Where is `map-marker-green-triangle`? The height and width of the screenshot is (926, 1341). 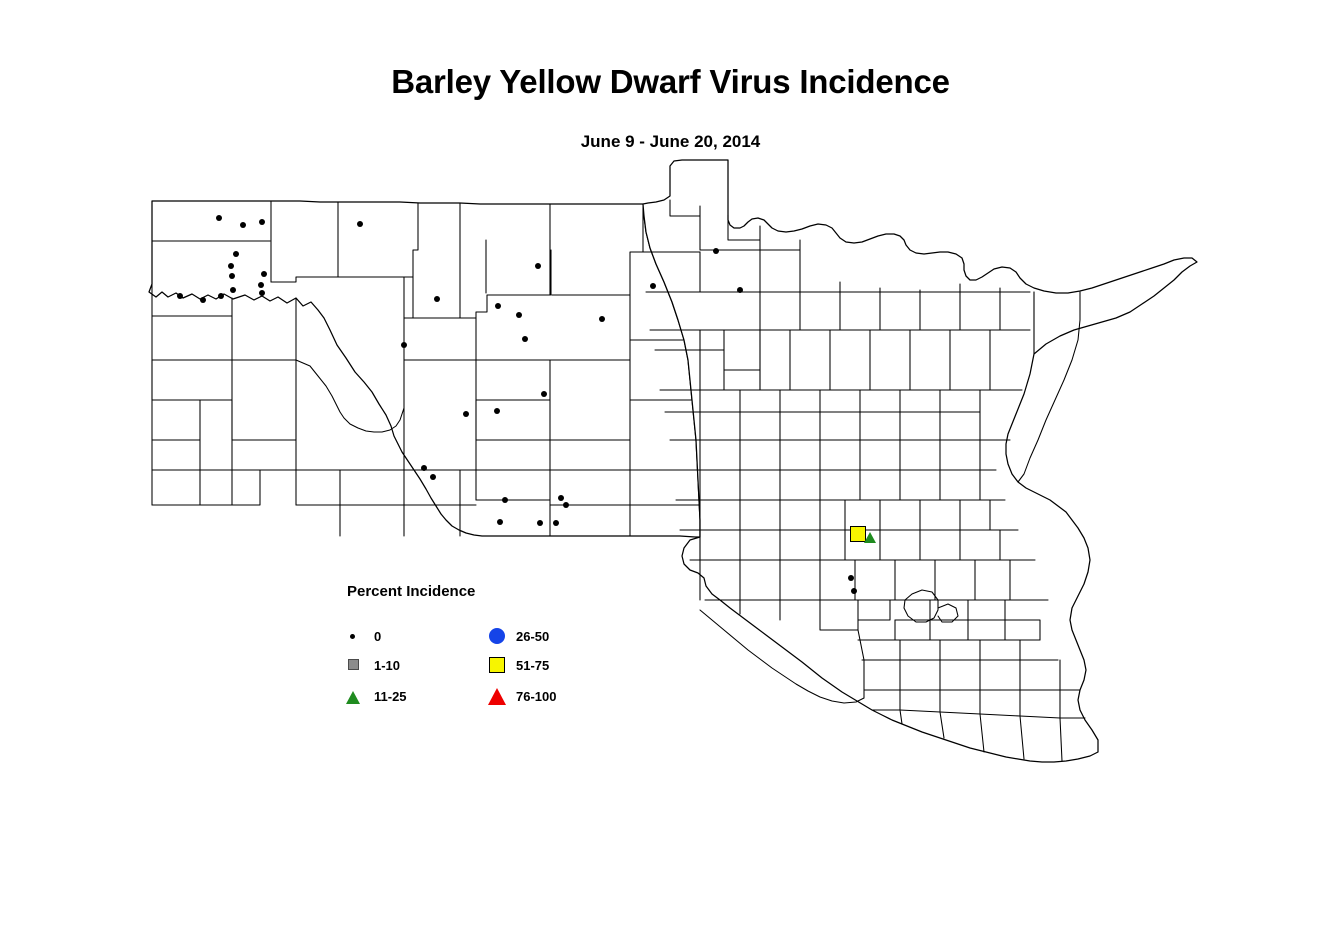
map-marker-green-triangle is located at coordinates (870, 537).